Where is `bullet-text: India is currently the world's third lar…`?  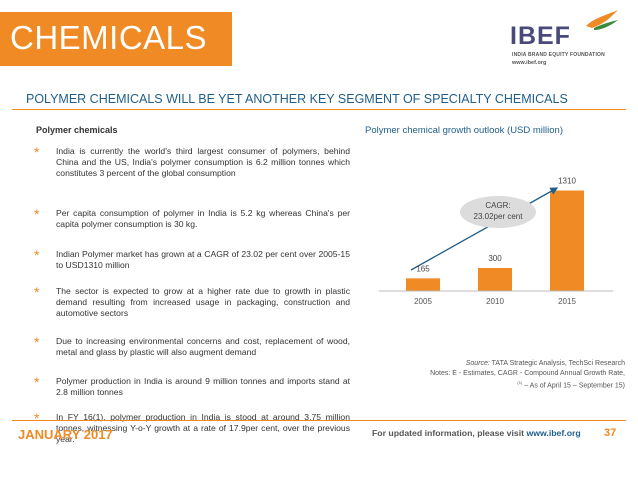
bullet-text: India is currently the world's third lar… is located at coordinates (203, 162).